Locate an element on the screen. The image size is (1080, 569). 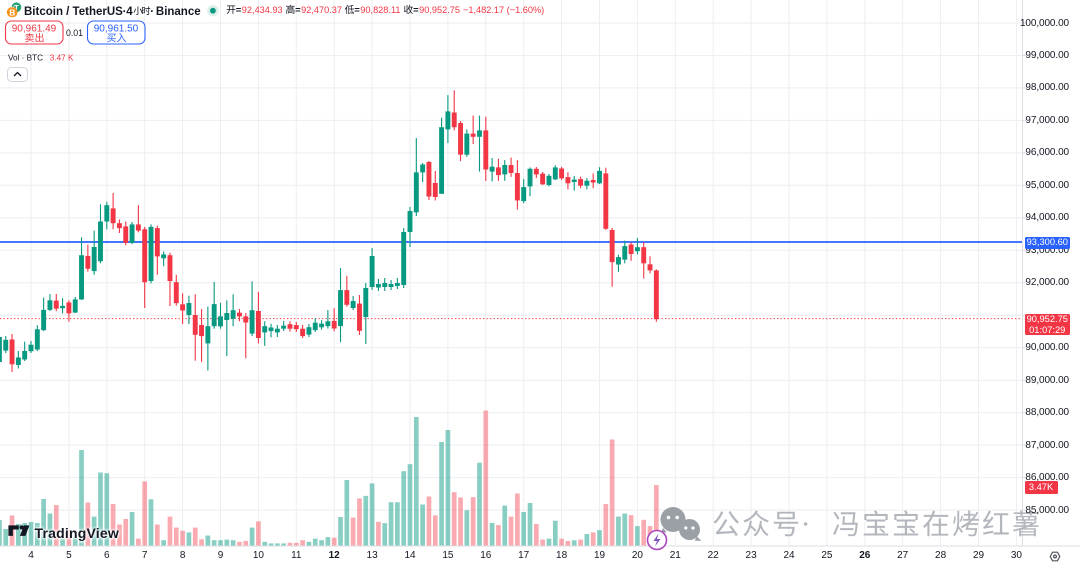
svg-text: 3.47 K is located at coordinates (62, 57).